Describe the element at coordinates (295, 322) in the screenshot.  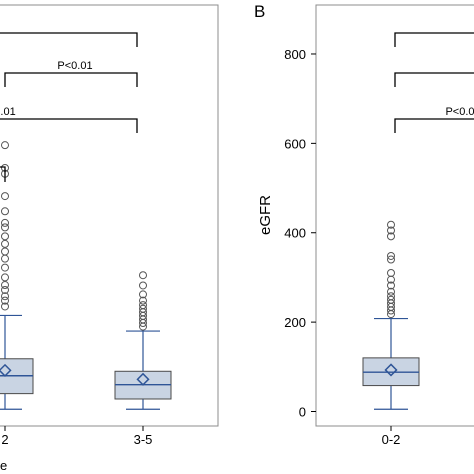
I see `panel-b-y-tick-label-1: 200` at that location.